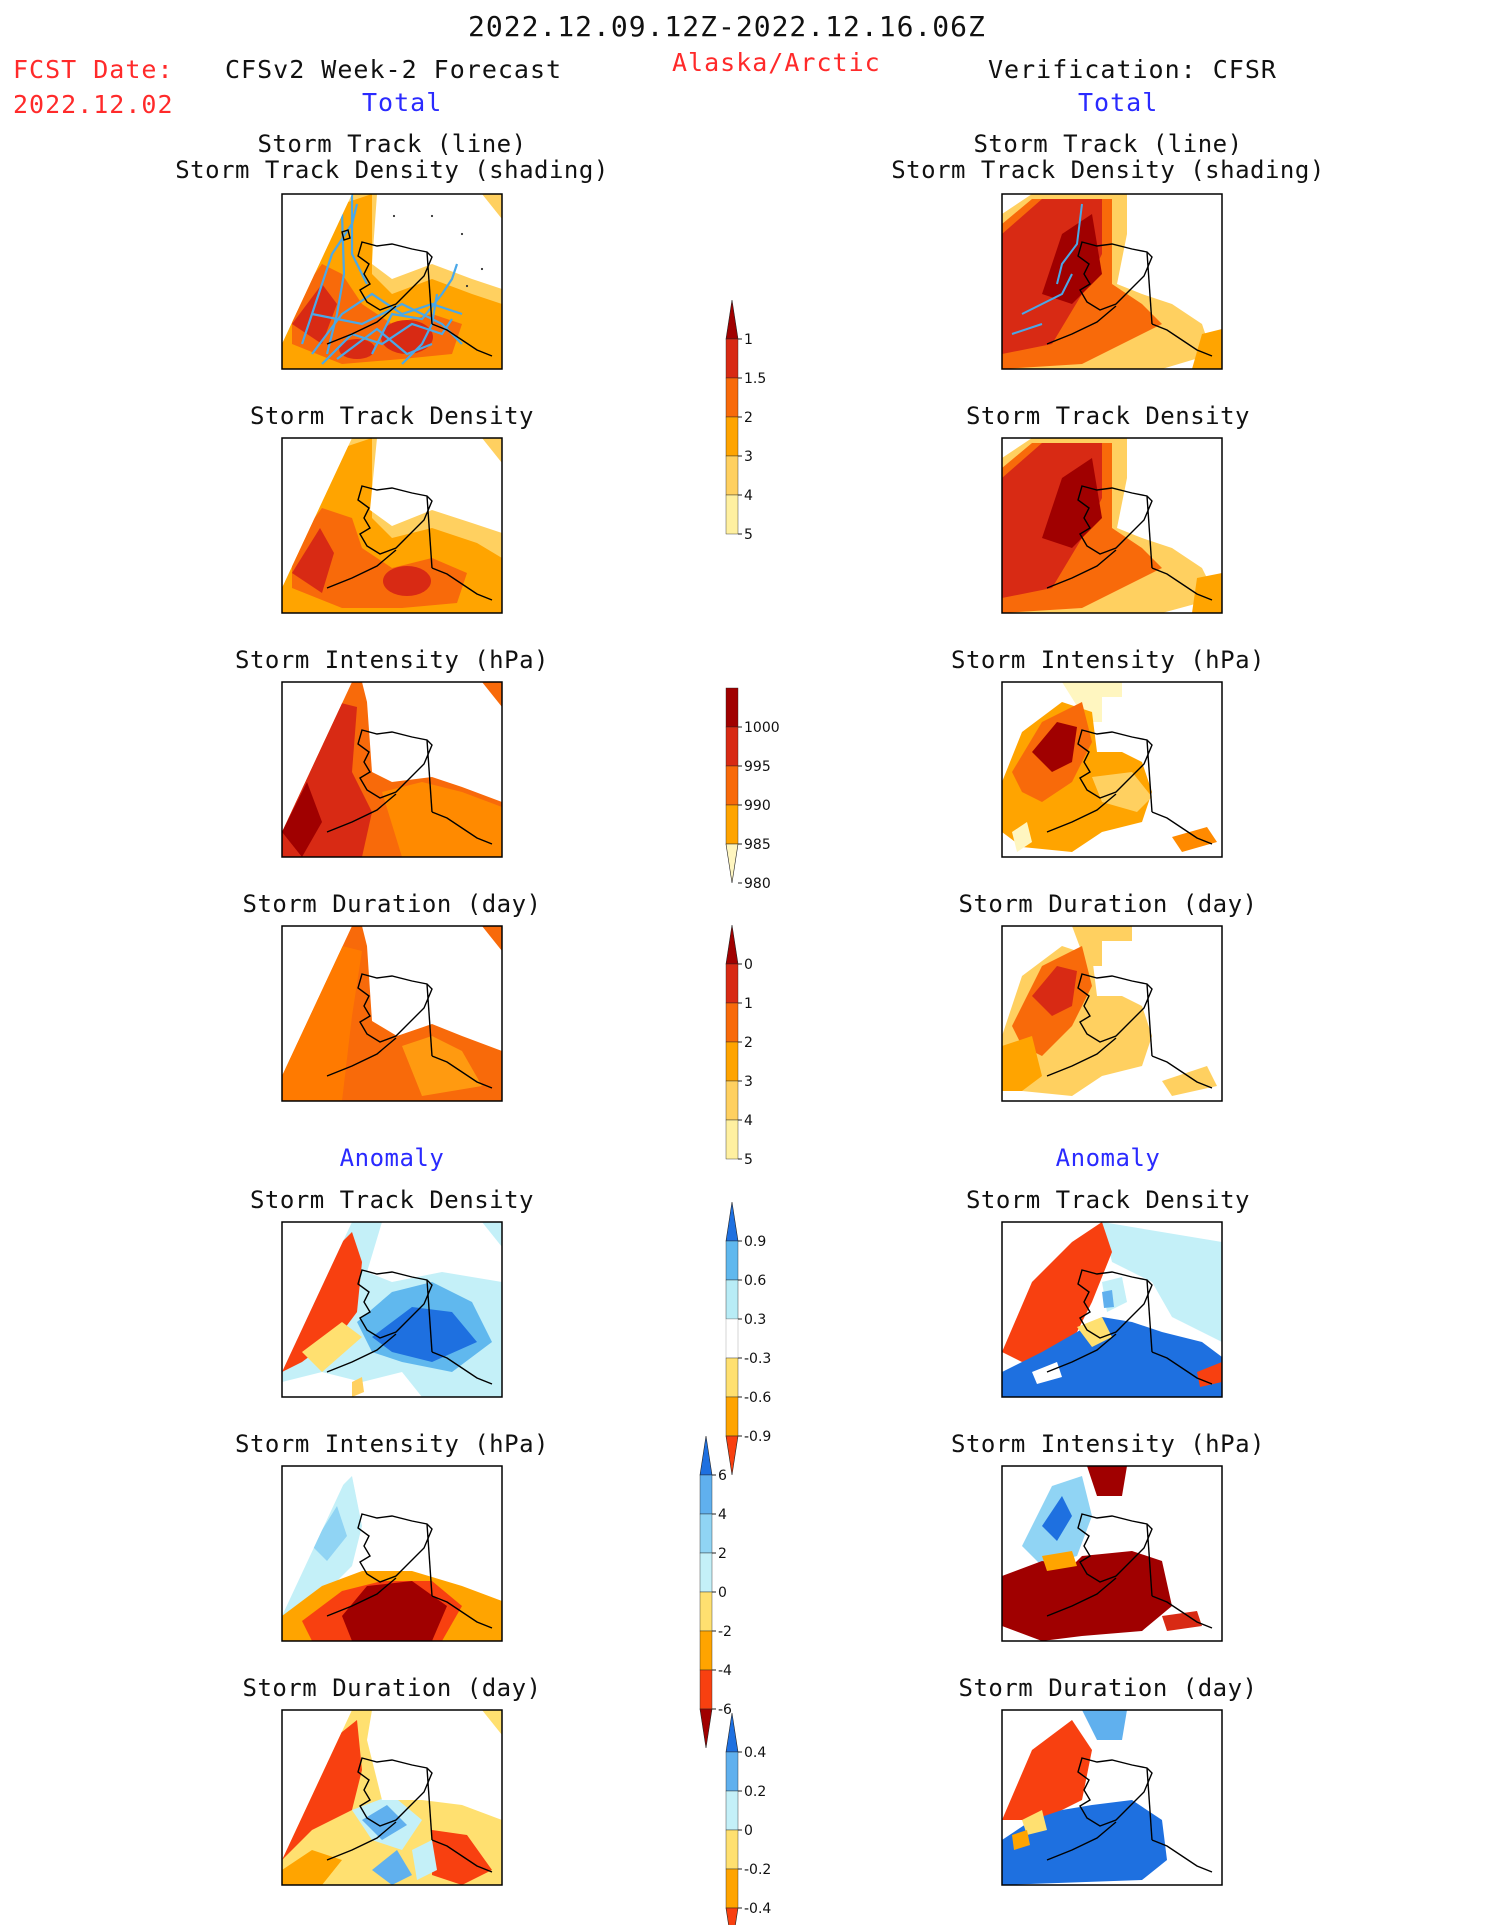 The height and width of the screenshot is (1925, 1487). What do you see at coordinates (757, 1398) in the screenshot?
I see `colorbar-tick-label: -0.6` at bounding box center [757, 1398].